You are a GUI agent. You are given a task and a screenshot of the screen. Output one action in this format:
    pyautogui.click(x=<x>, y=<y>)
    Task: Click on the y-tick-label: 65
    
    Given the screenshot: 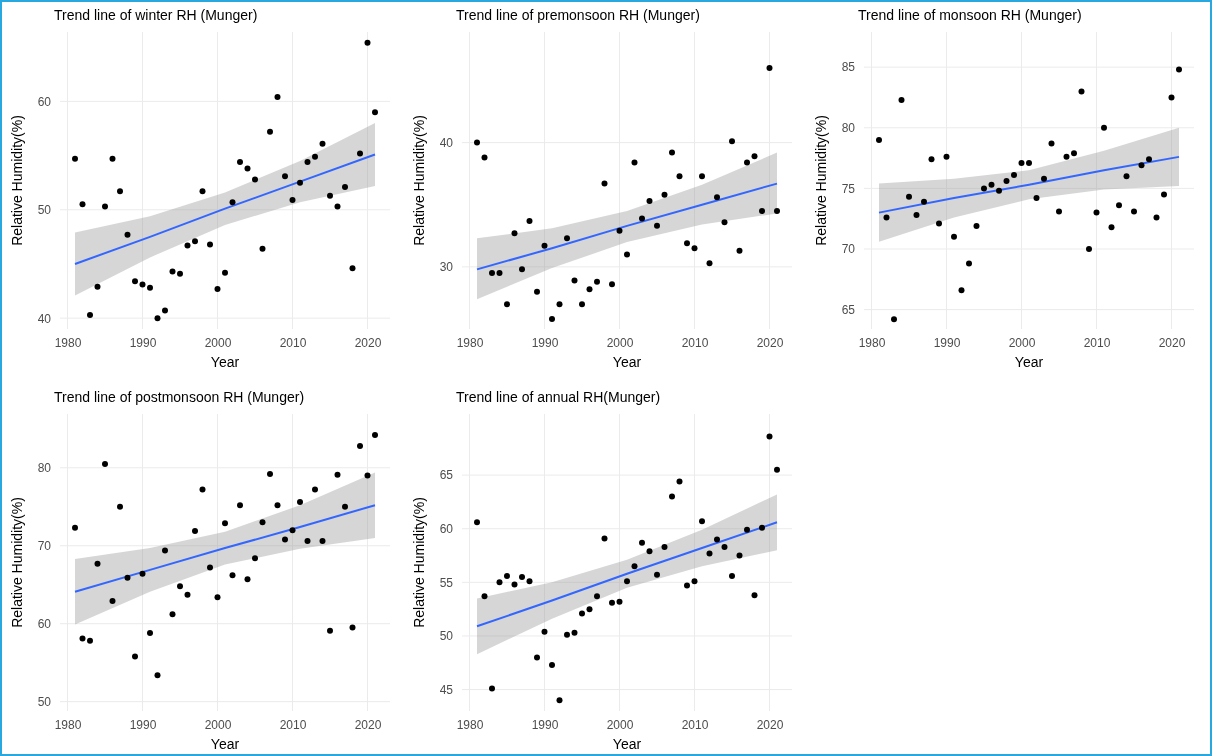 What is the action you would take?
    pyautogui.click(x=446, y=475)
    